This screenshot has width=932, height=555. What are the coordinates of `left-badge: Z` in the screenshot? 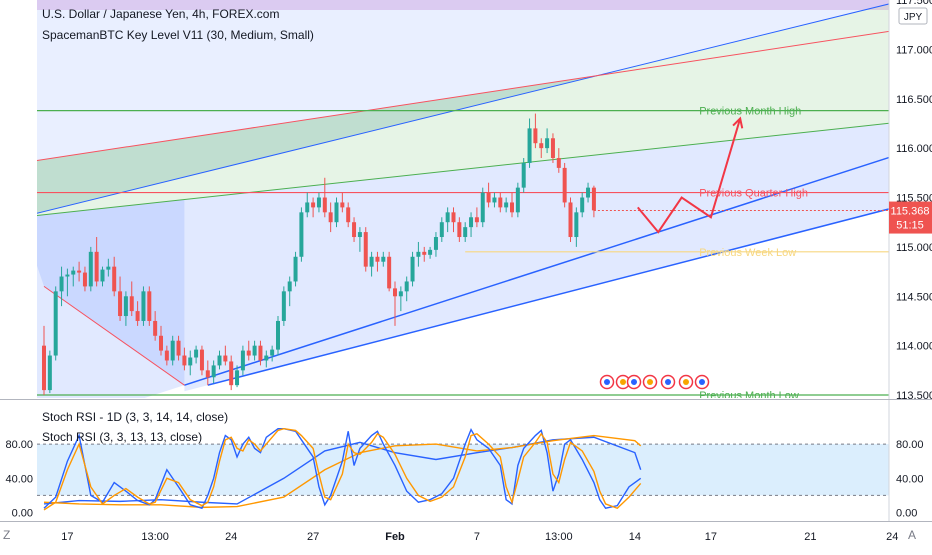 It's located at (7, 535).